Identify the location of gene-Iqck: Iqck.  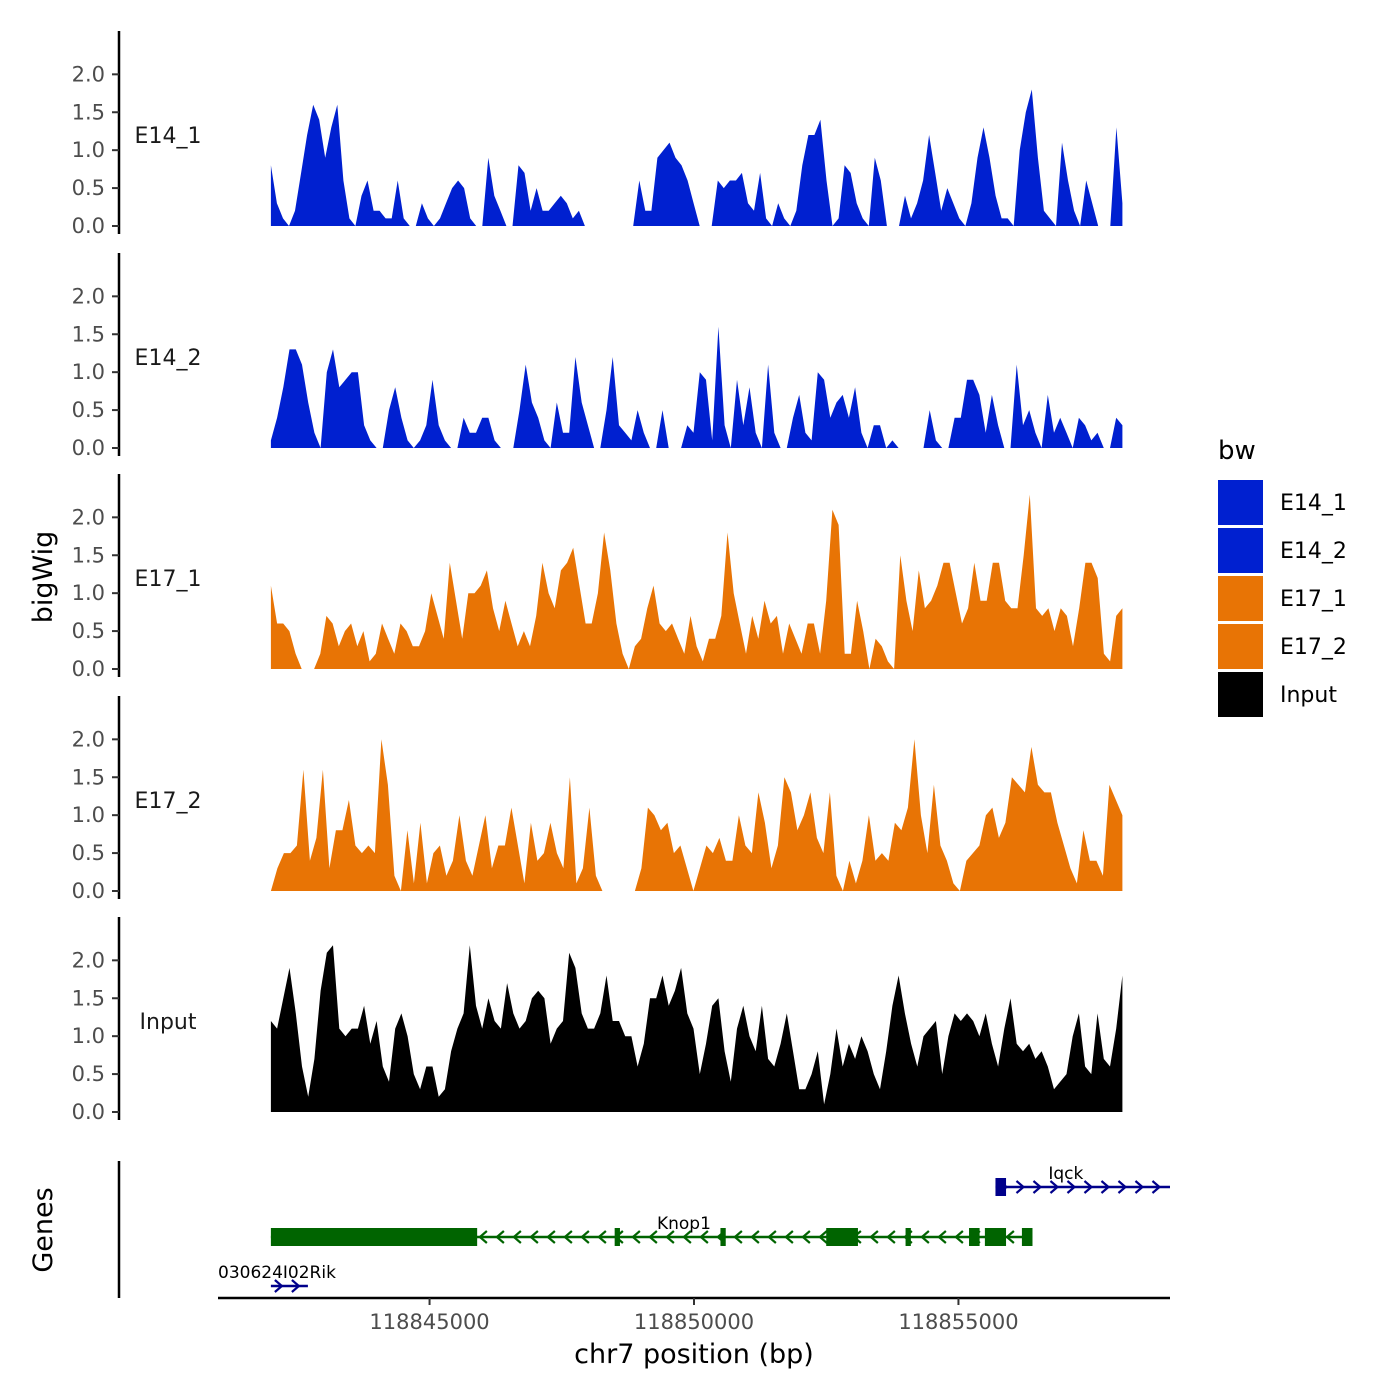
(1082, 1180).